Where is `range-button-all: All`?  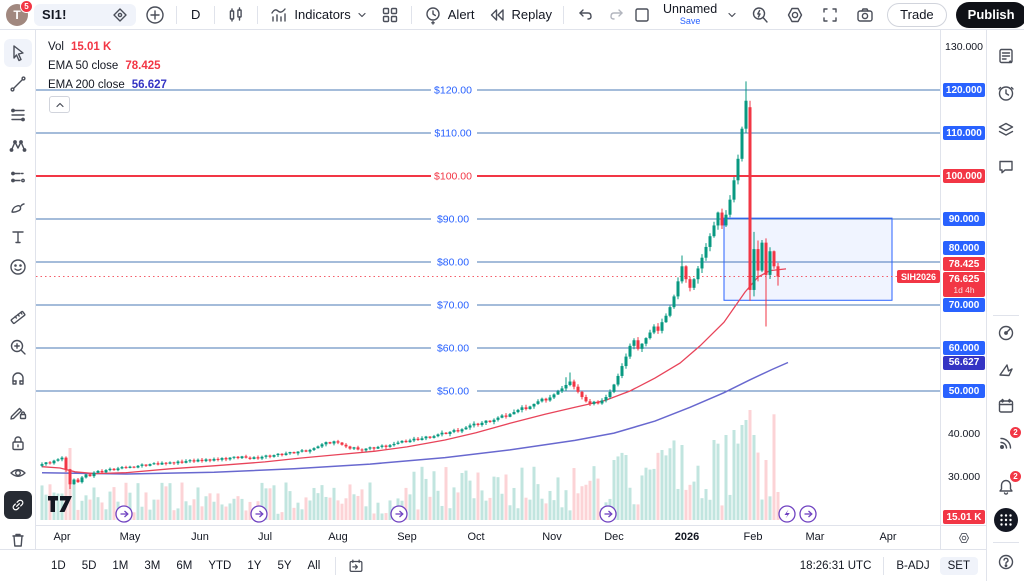 range-button-all: All is located at coordinates (314, 565).